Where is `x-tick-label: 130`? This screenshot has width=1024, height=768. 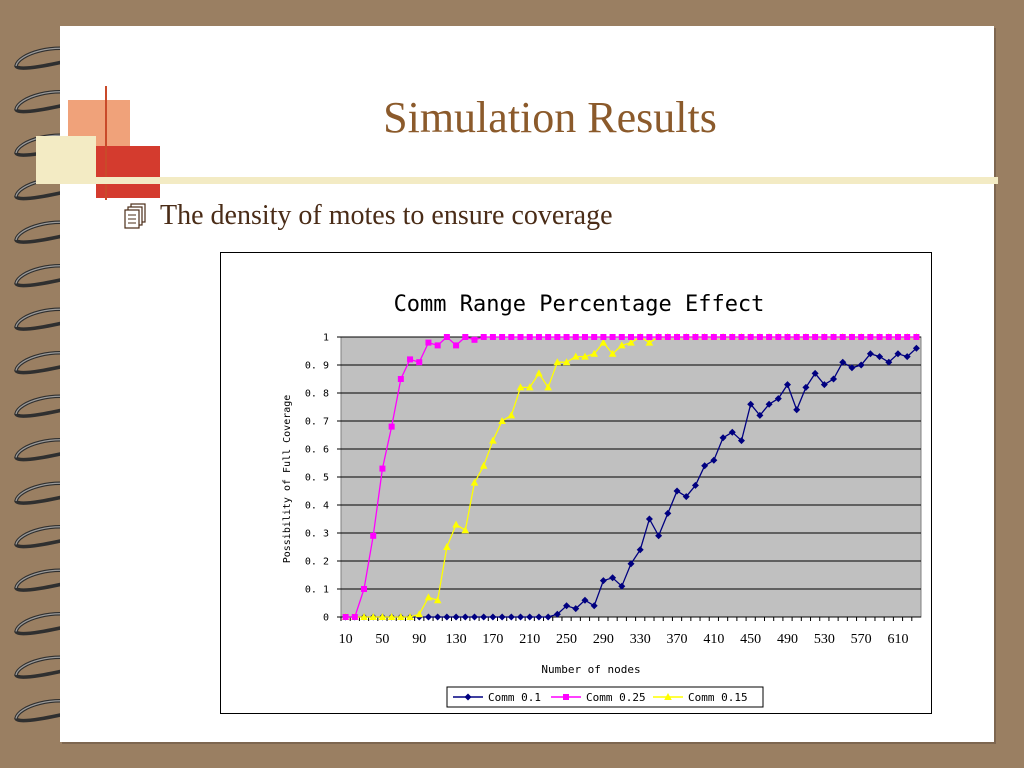
x-tick-label: 130 is located at coordinates (456, 639).